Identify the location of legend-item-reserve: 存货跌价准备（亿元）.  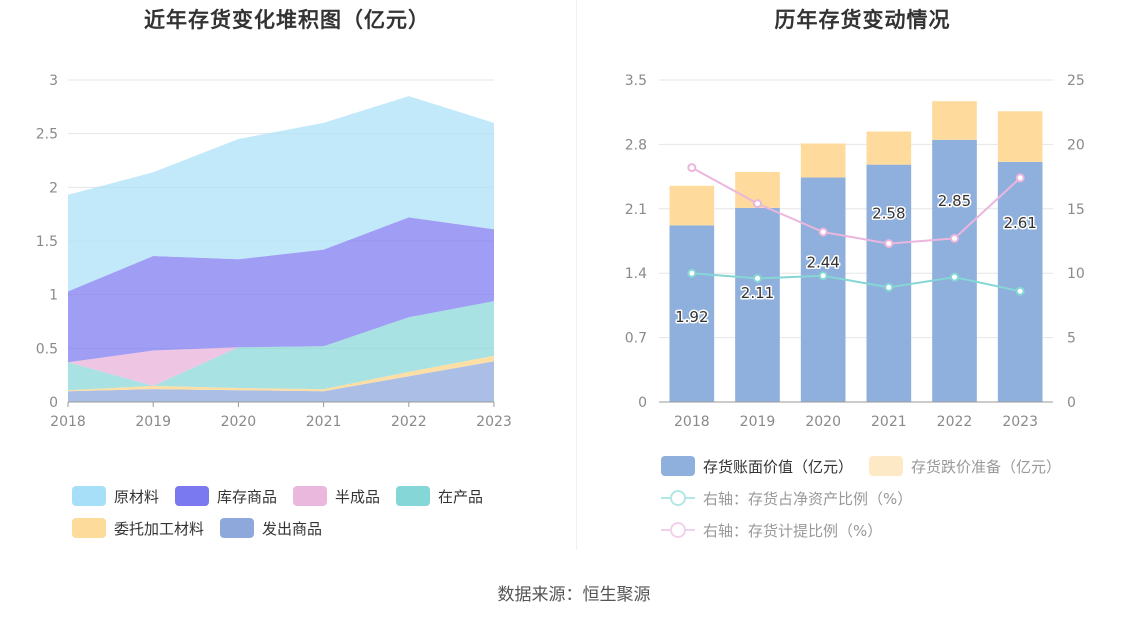
(965, 466).